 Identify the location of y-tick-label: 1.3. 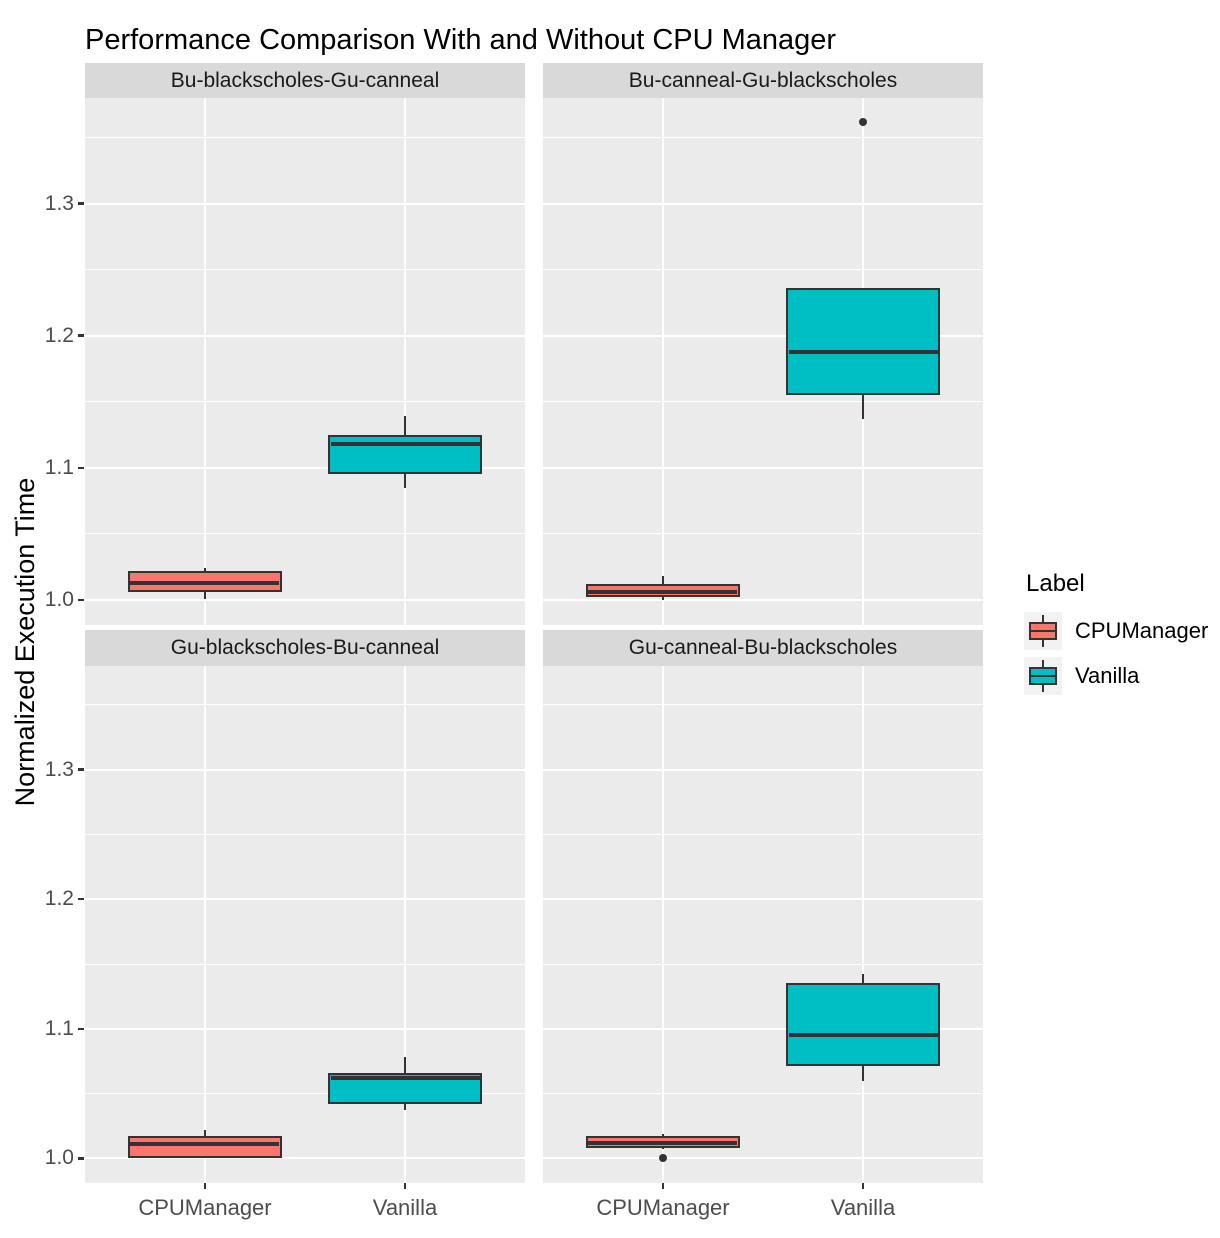
(59, 203).